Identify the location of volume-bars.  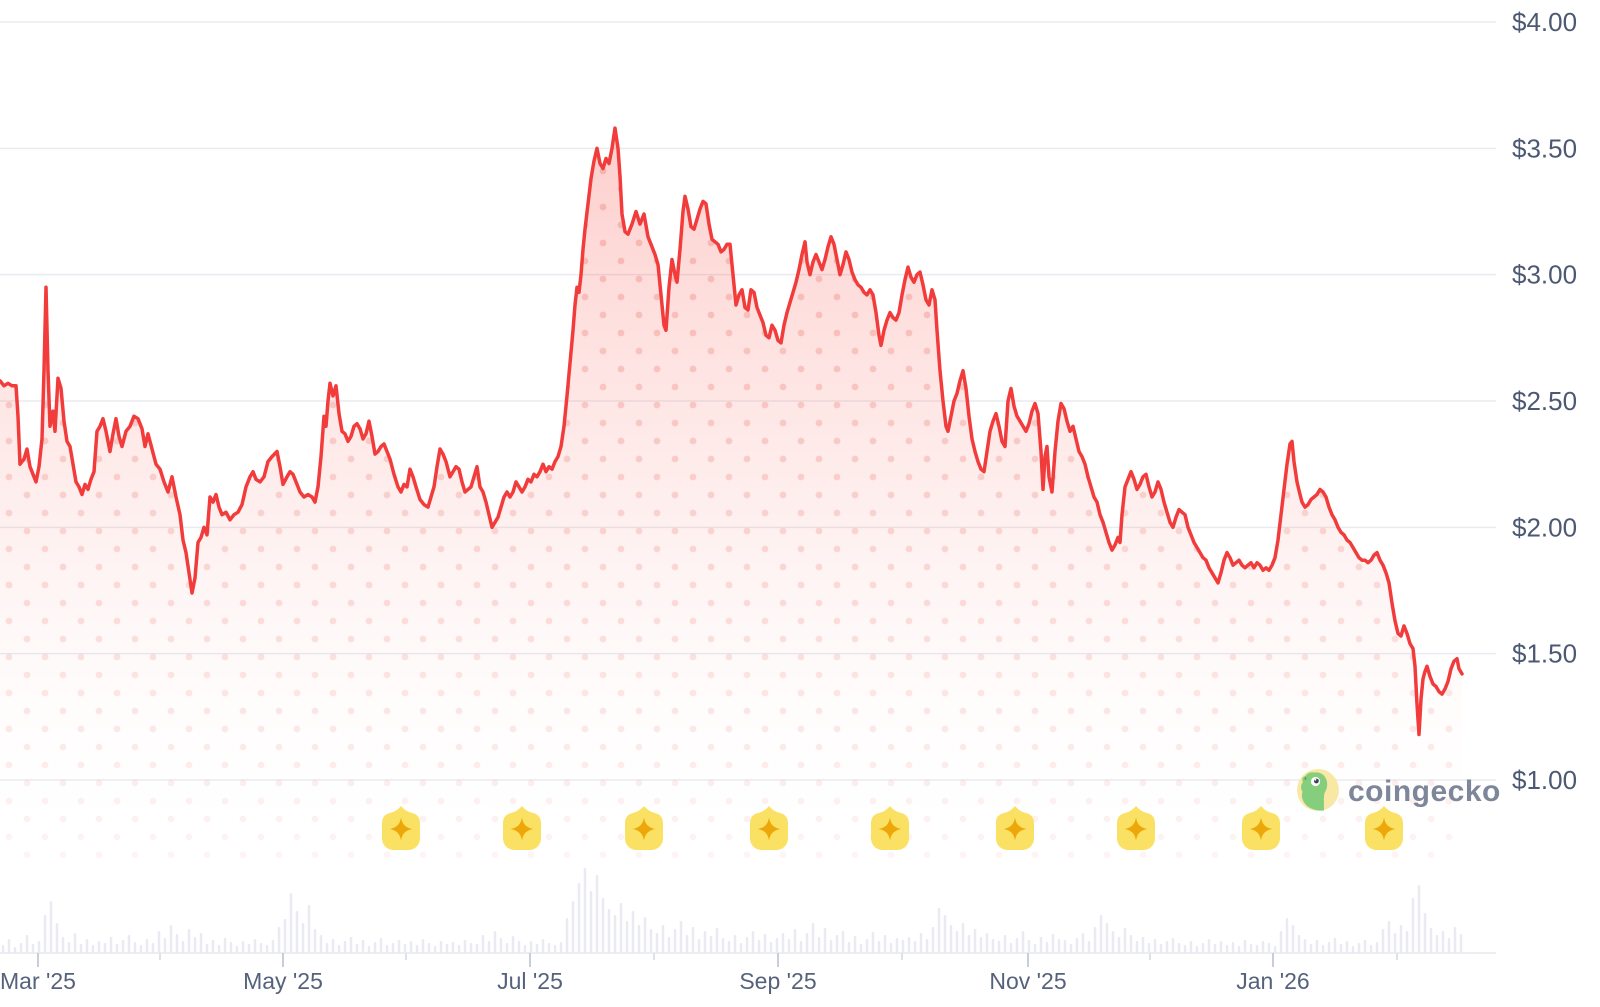
(732, 910).